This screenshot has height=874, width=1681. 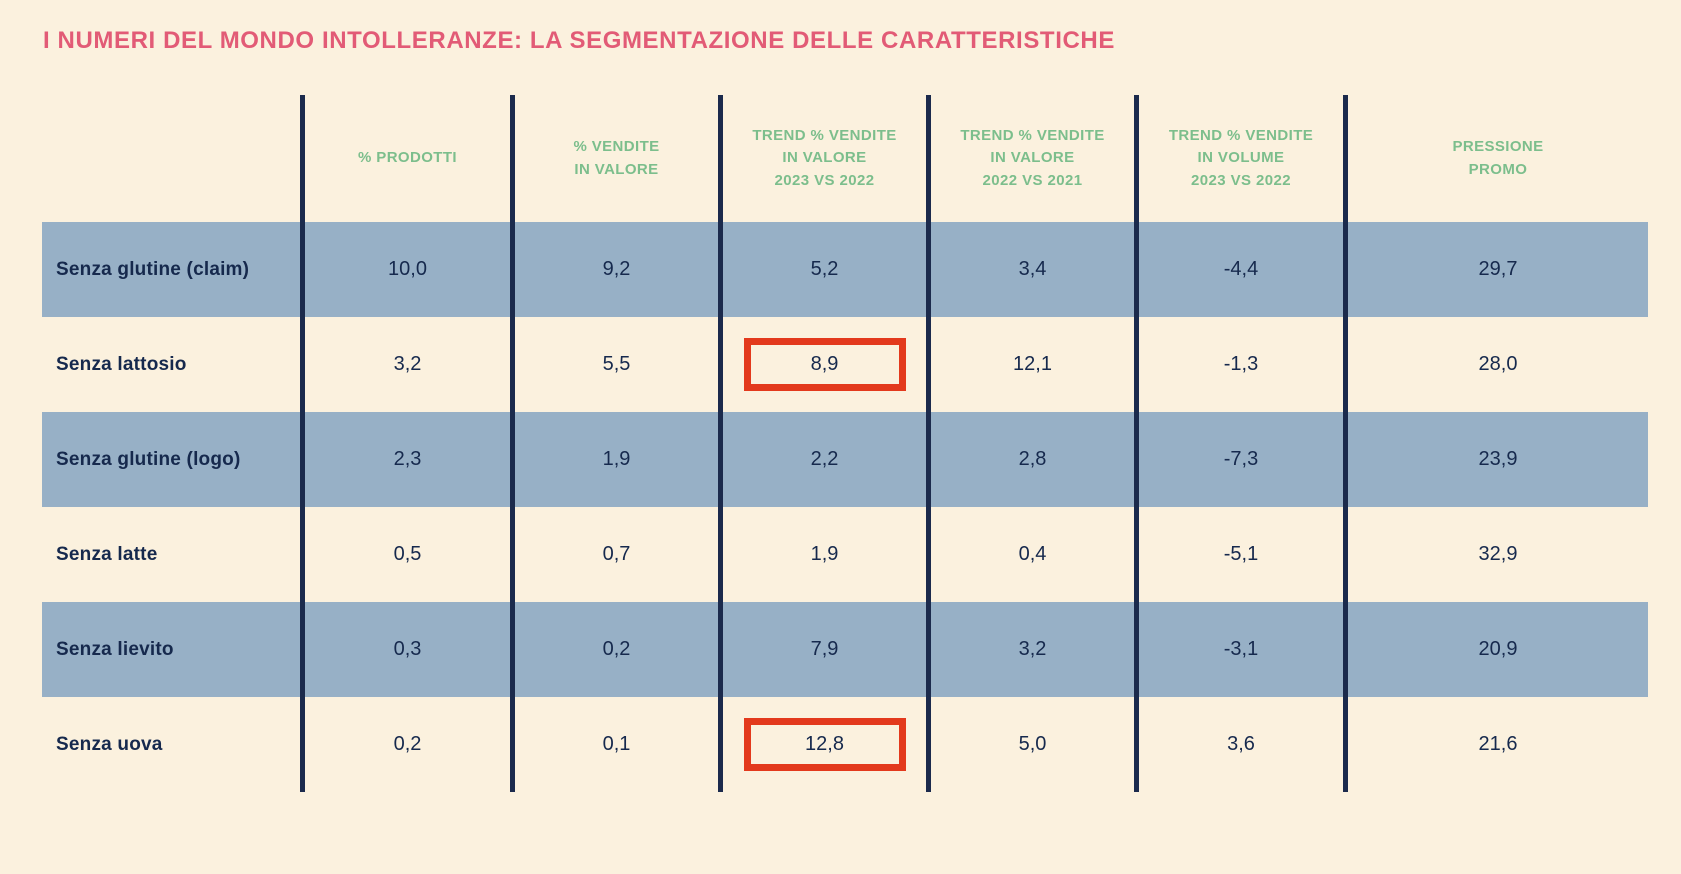 I want to click on table-cell: -3,1, so click(x=1238, y=649).